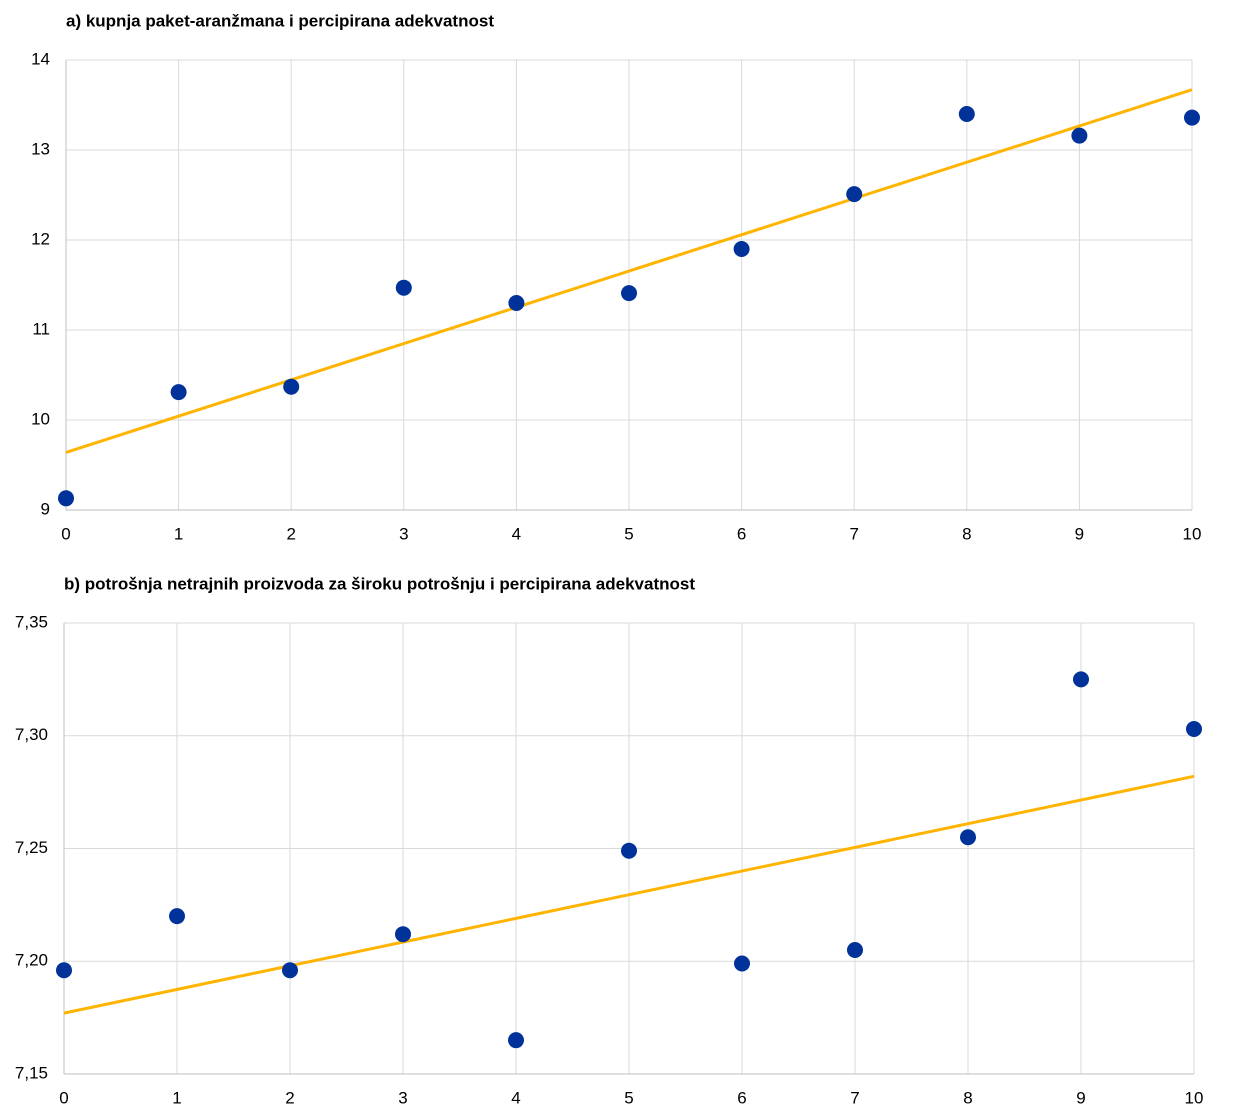  I want to click on y-tick-label: 7,35, so click(31, 621).